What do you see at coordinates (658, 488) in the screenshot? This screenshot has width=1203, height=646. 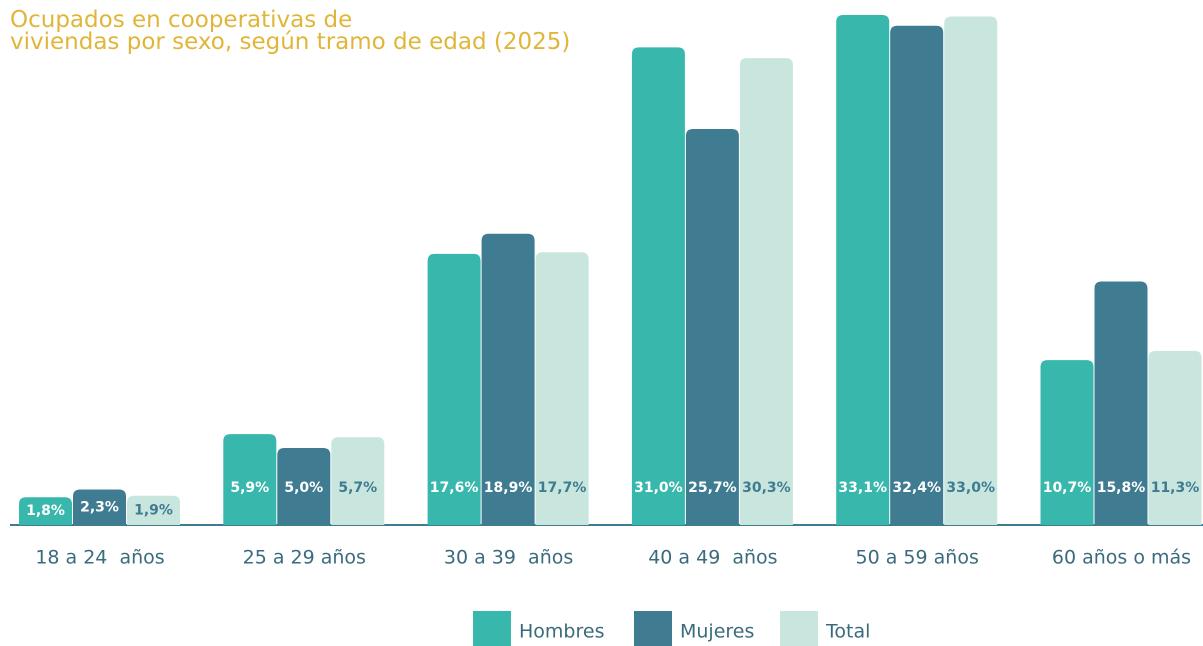 I see `data-label: 31,0%` at bounding box center [658, 488].